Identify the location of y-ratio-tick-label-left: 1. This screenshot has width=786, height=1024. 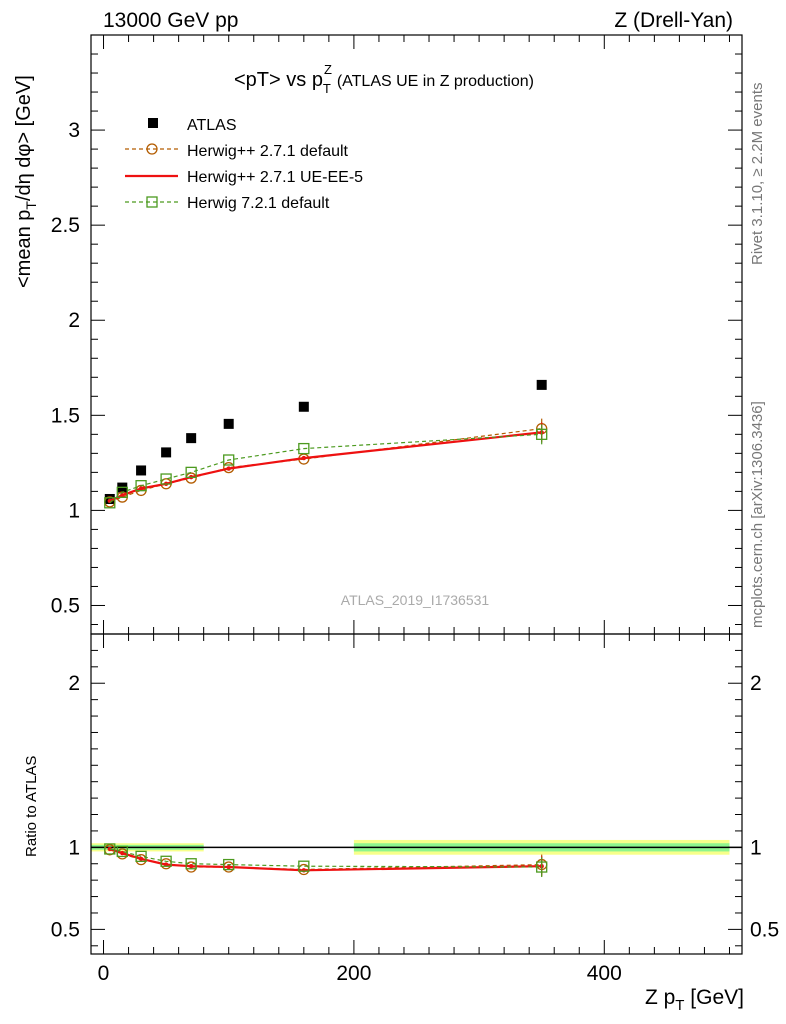
(74, 847).